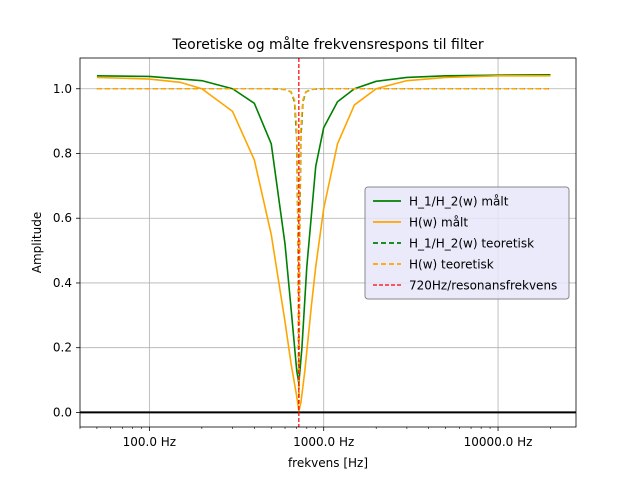 The image size is (640, 480). Describe the element at coordinates (37, 243) in the screenshot. I see `y-axis-label: Amplitude` at that location.